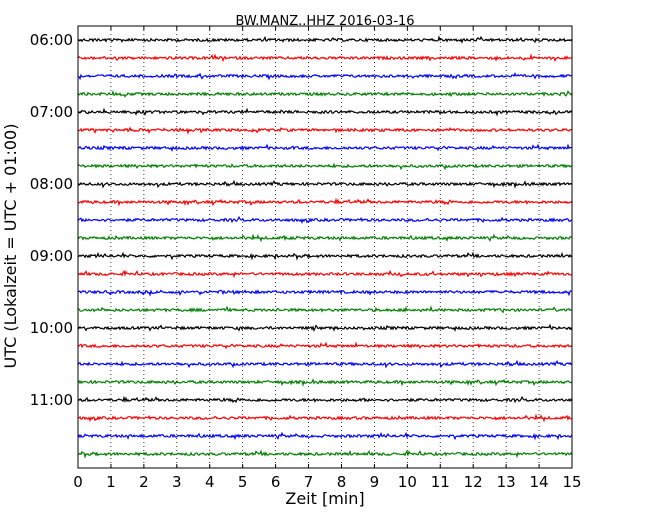  Describe the element at coordinates (324, 21) in the screenshot. I see `chart-title: BW.MANZ..HHZ 2016-03-16` at that location.